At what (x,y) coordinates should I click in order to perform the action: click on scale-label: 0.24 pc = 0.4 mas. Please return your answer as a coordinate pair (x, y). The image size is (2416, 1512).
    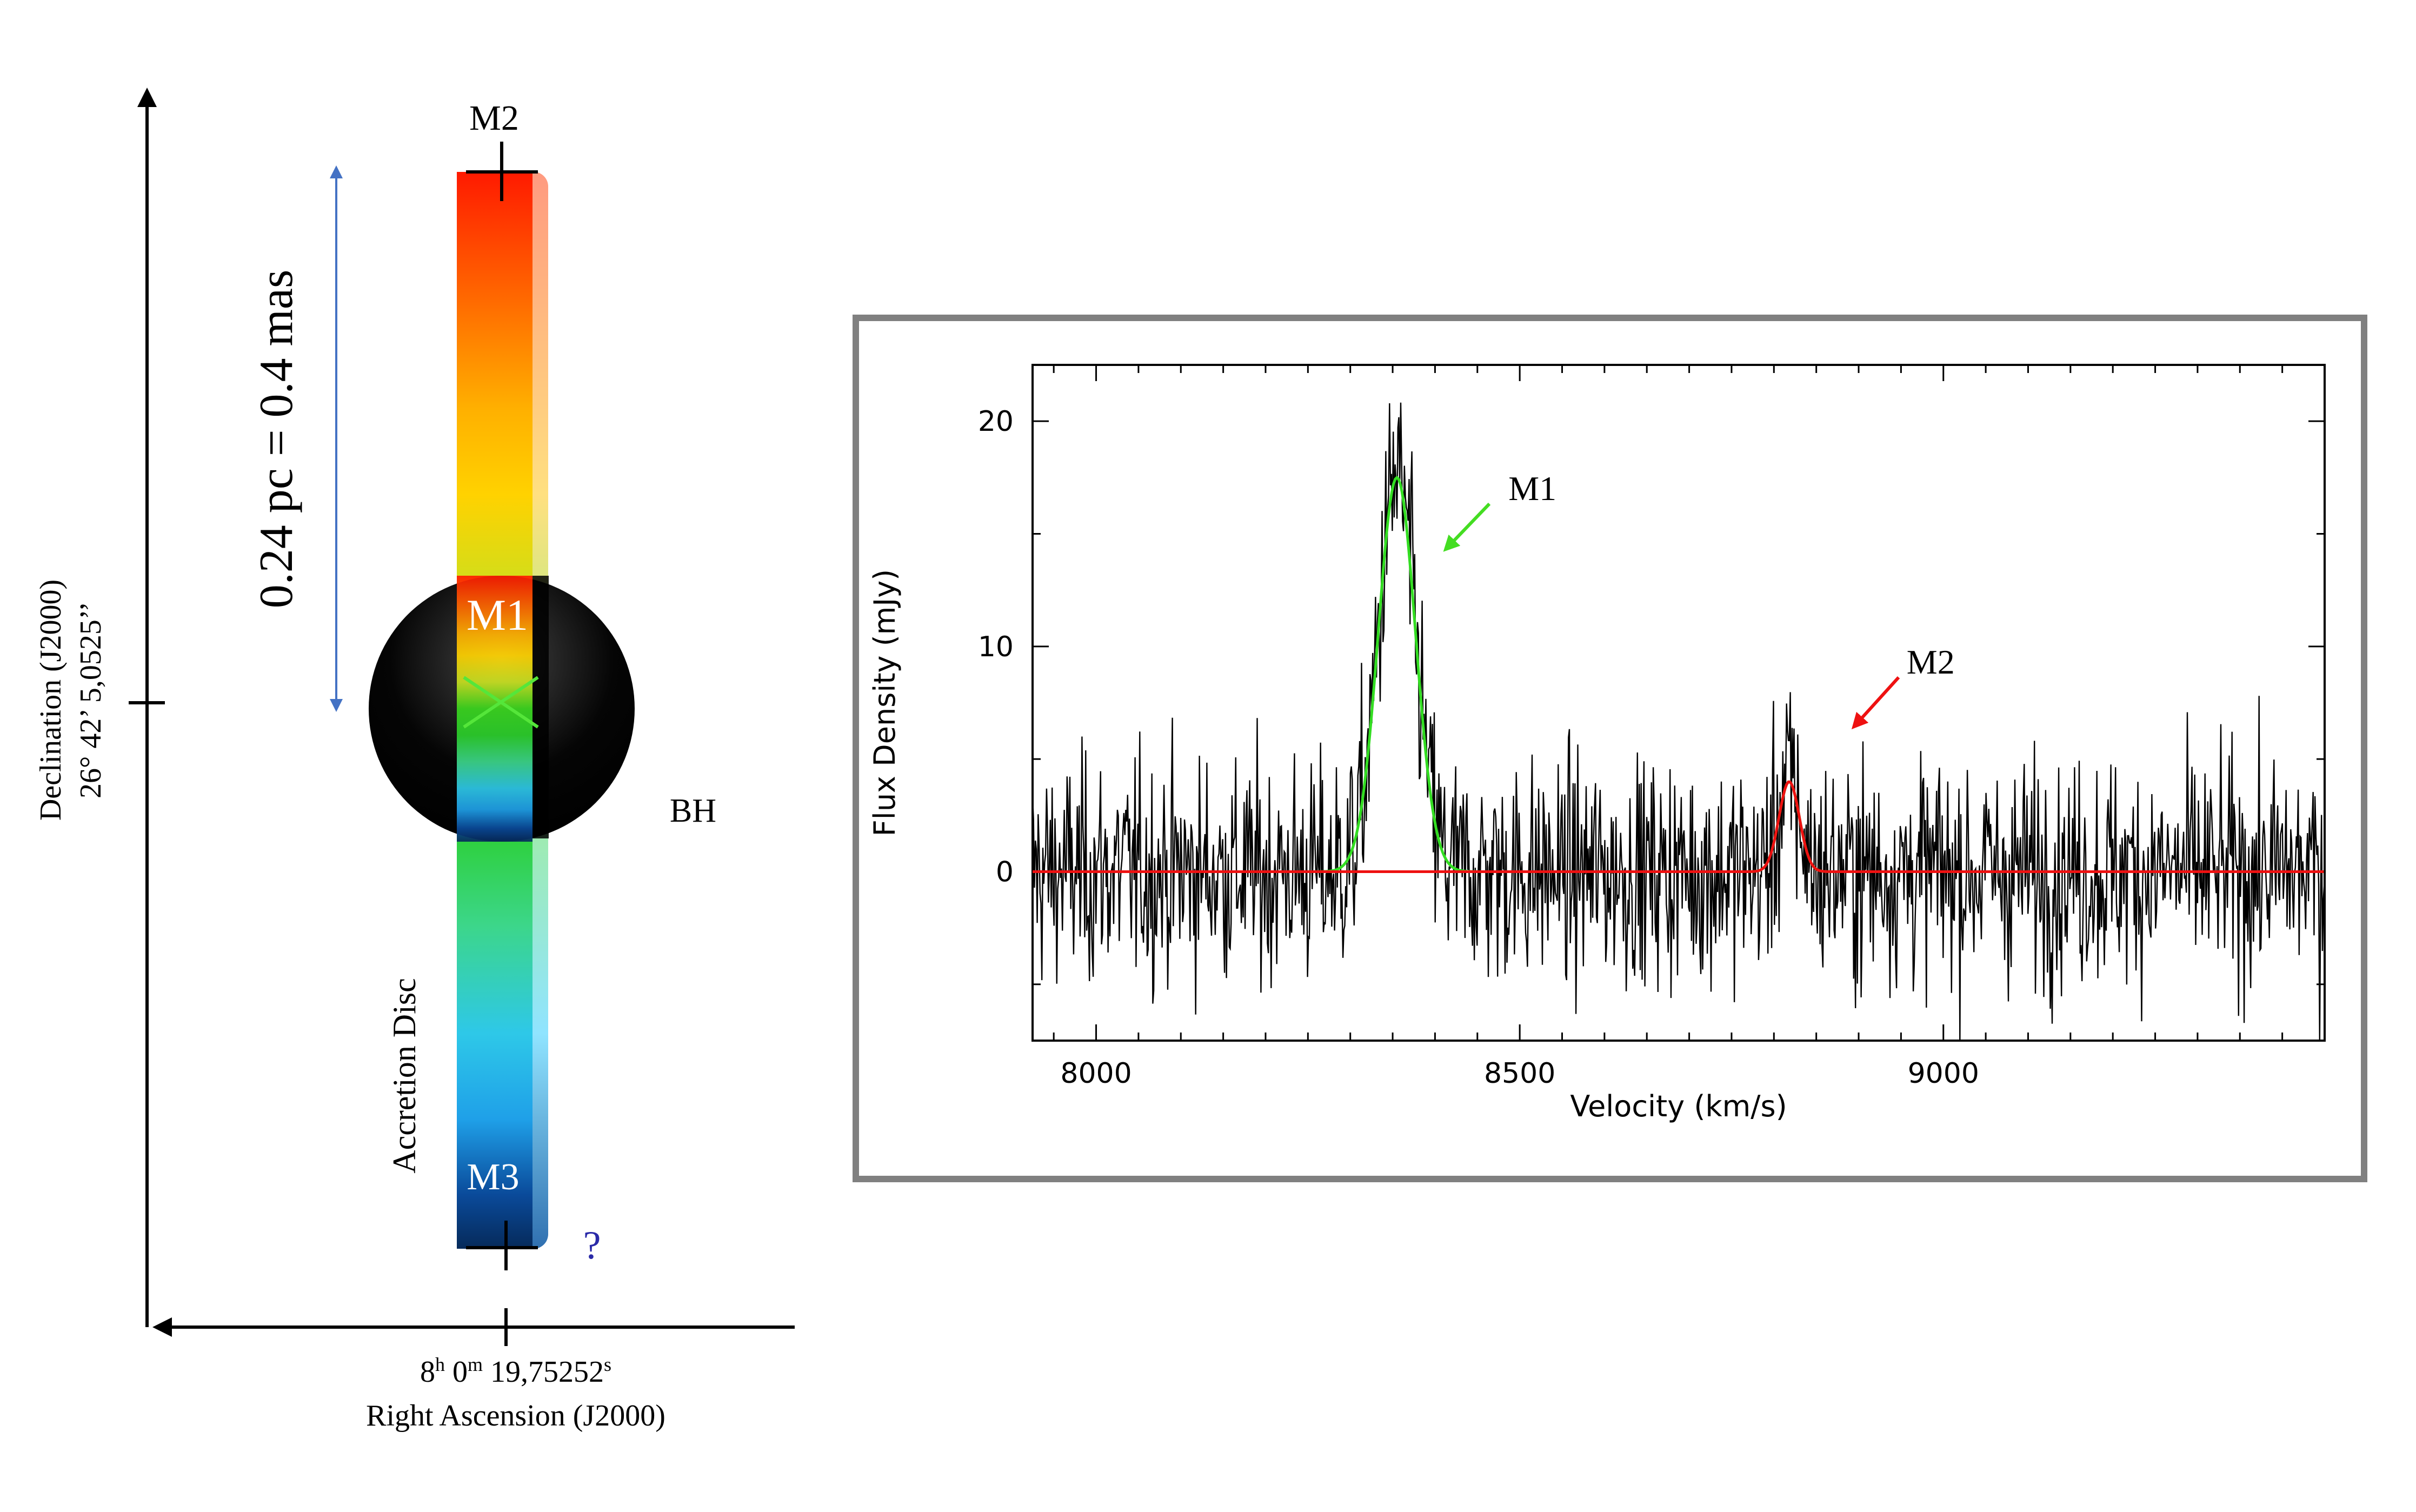
    Looking at the image, I should click on (277, 439).